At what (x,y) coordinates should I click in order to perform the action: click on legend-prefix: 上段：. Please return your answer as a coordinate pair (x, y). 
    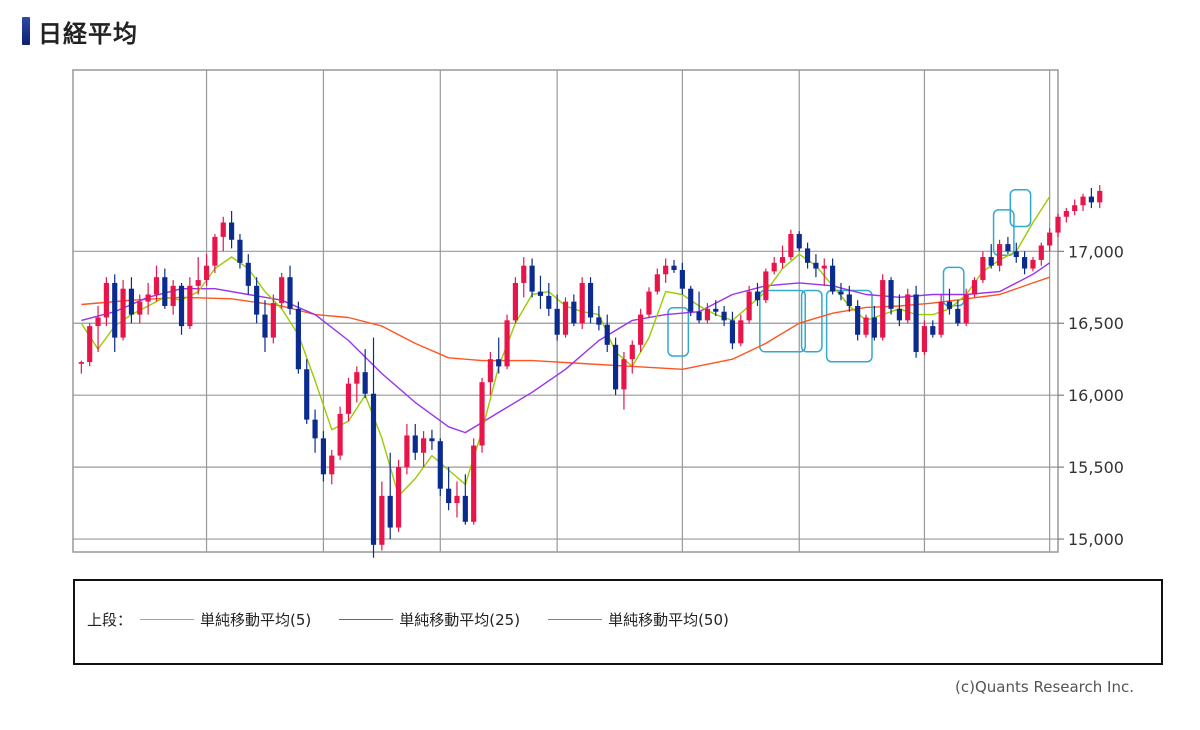
    Looking at the image, I should click on (110, 620).